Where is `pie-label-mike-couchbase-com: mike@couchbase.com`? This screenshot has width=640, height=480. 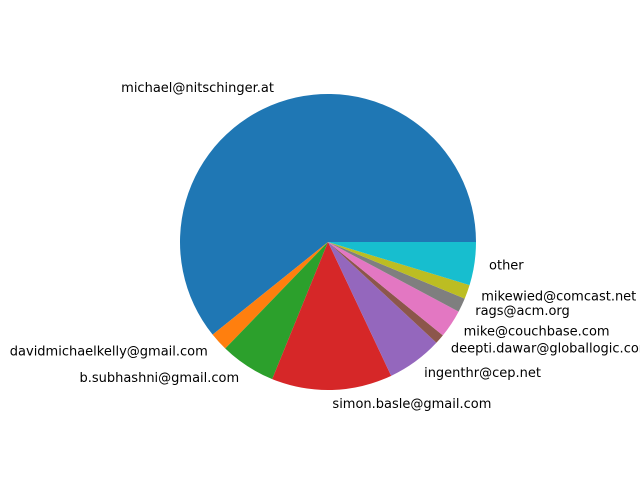
pie-label-mike-couchbase-com: mike@couchbase.com is located at coordinates (537, 332).